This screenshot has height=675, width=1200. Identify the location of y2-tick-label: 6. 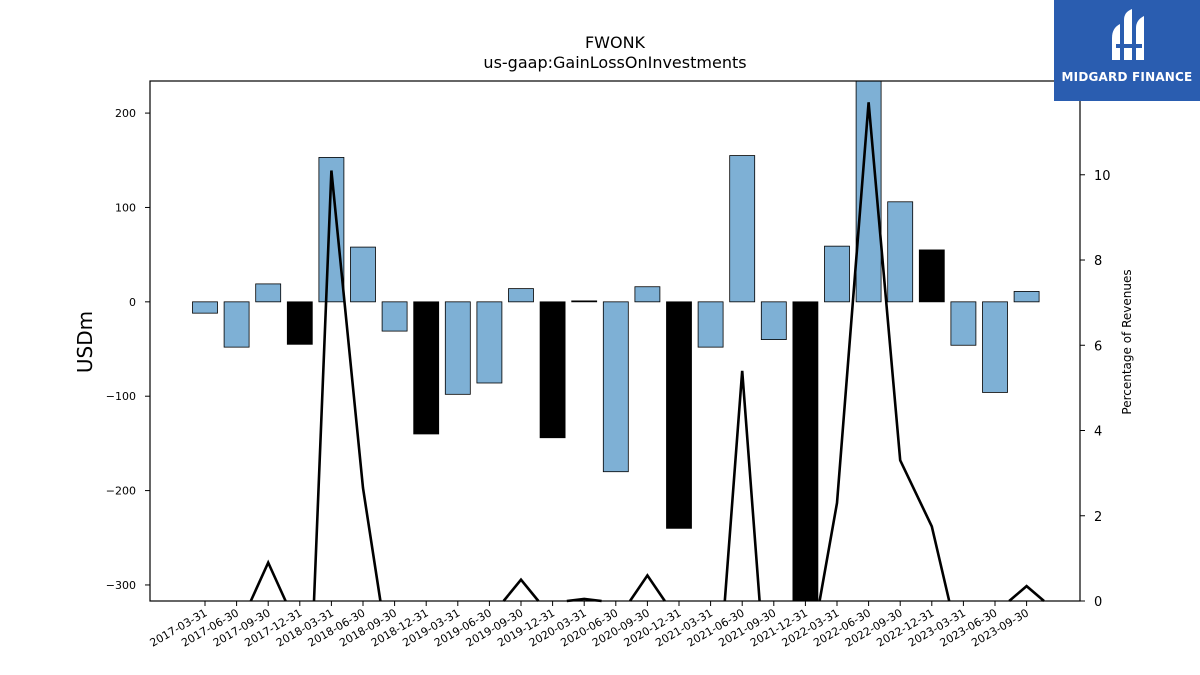
(1098, 346).